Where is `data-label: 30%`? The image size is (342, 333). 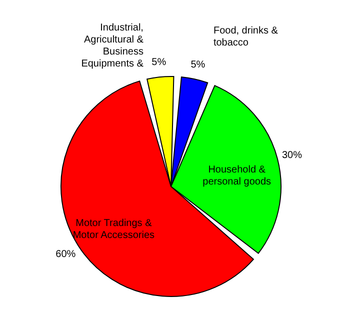
data-label: 30% is located at coordinates (292, 156).